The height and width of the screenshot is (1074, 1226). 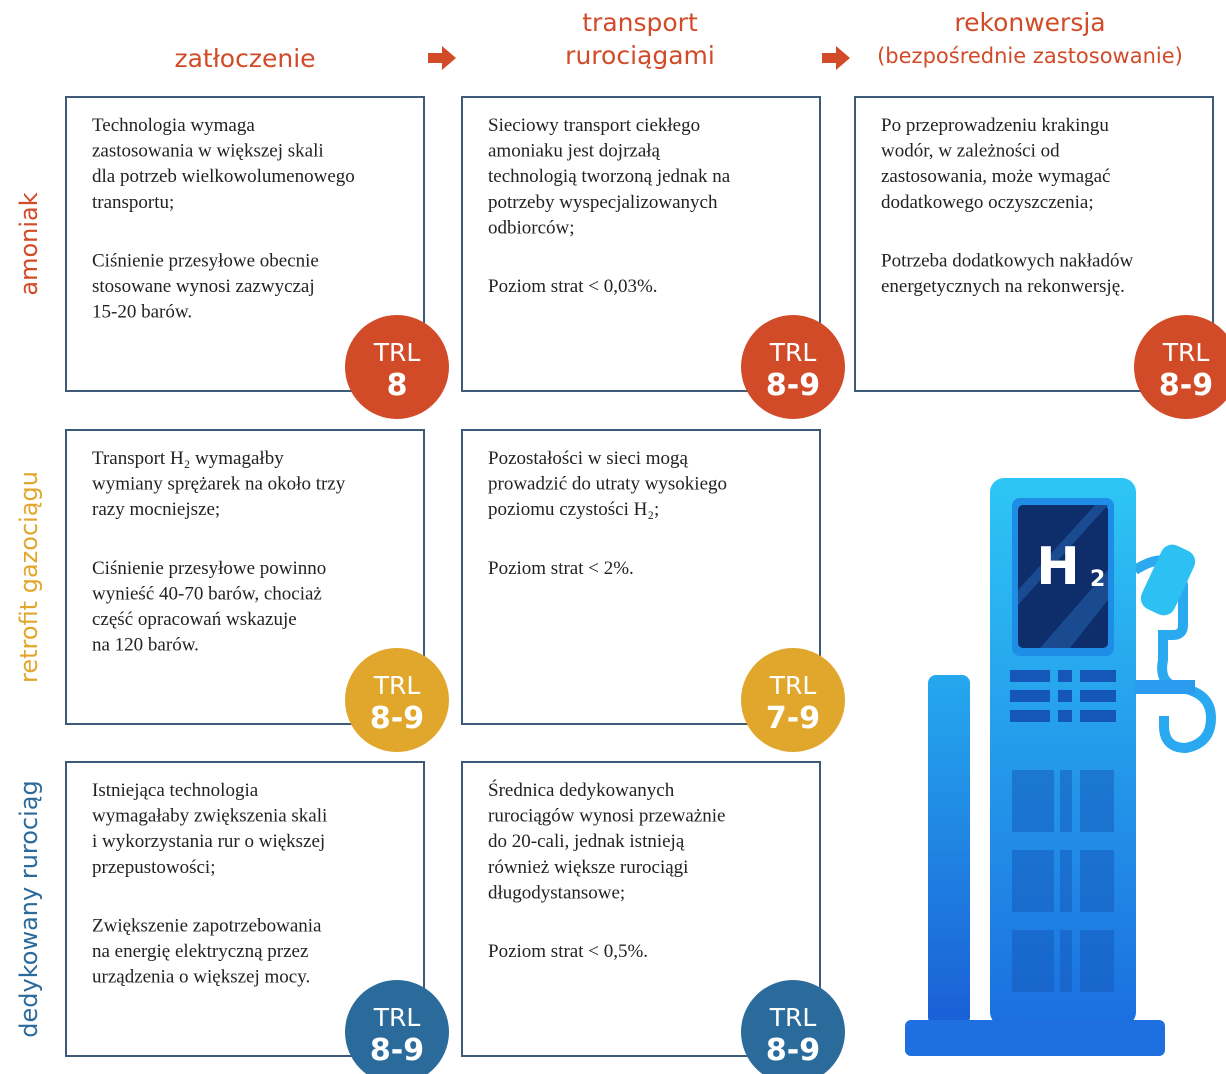 I want to click on pump-base, so click(x=1035, y=1038).